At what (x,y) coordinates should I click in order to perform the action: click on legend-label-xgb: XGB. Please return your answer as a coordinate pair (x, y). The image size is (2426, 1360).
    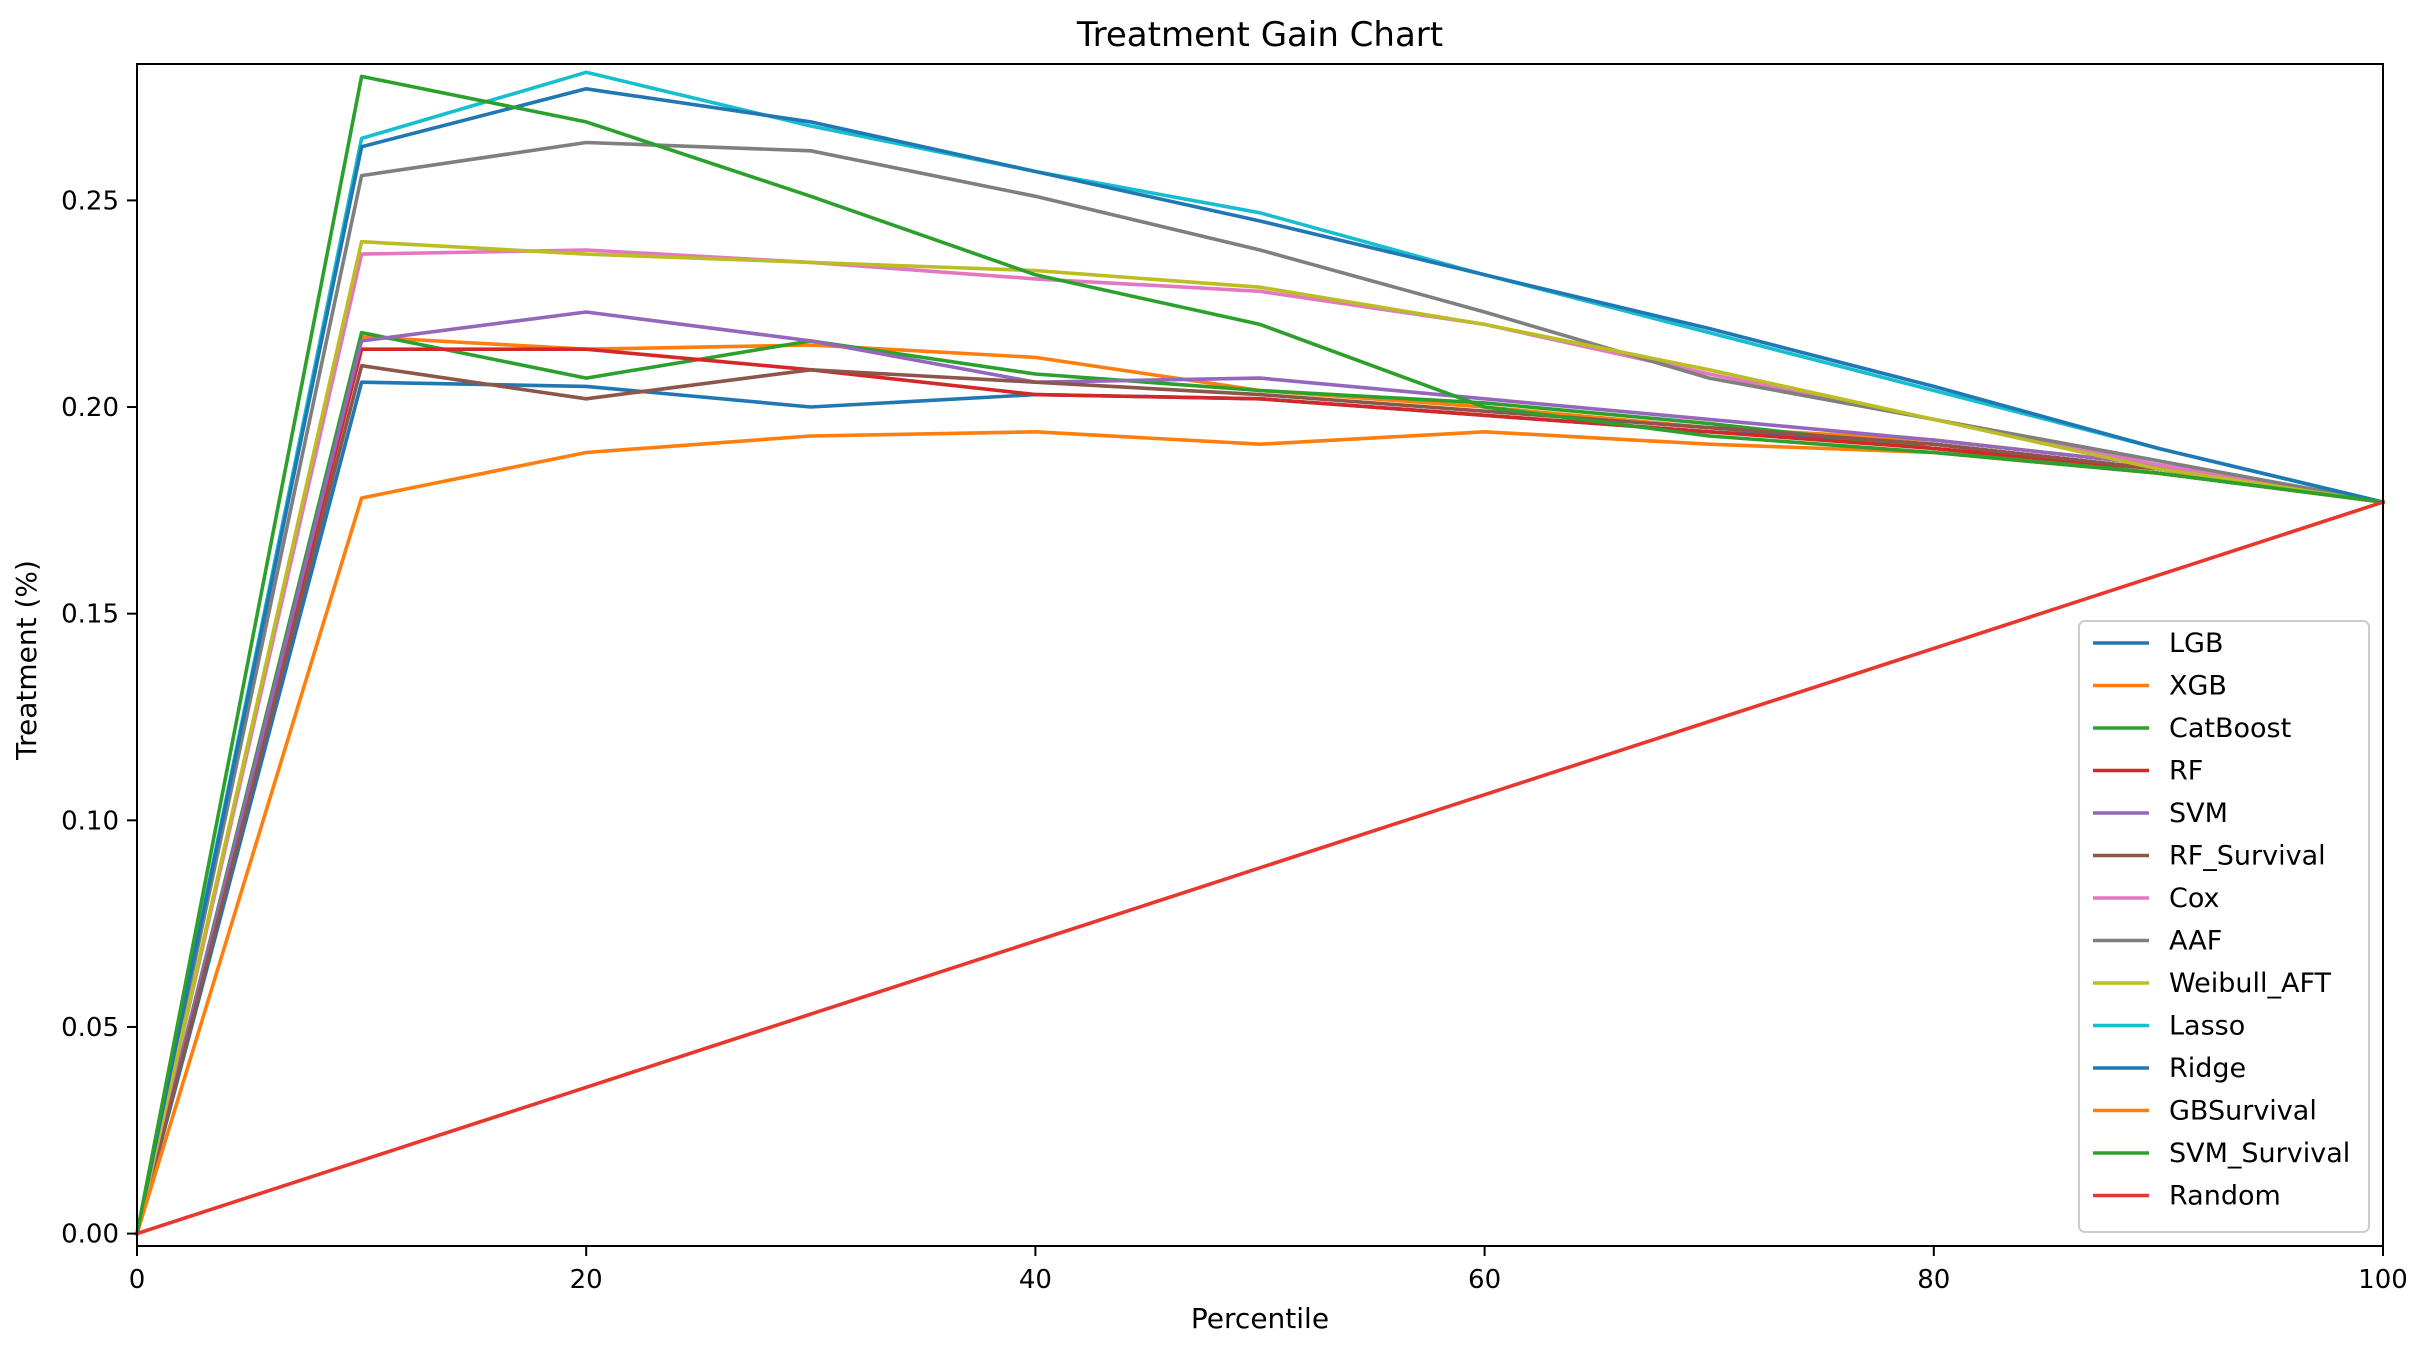
    Looking at the image, I should click on (2198, 686).